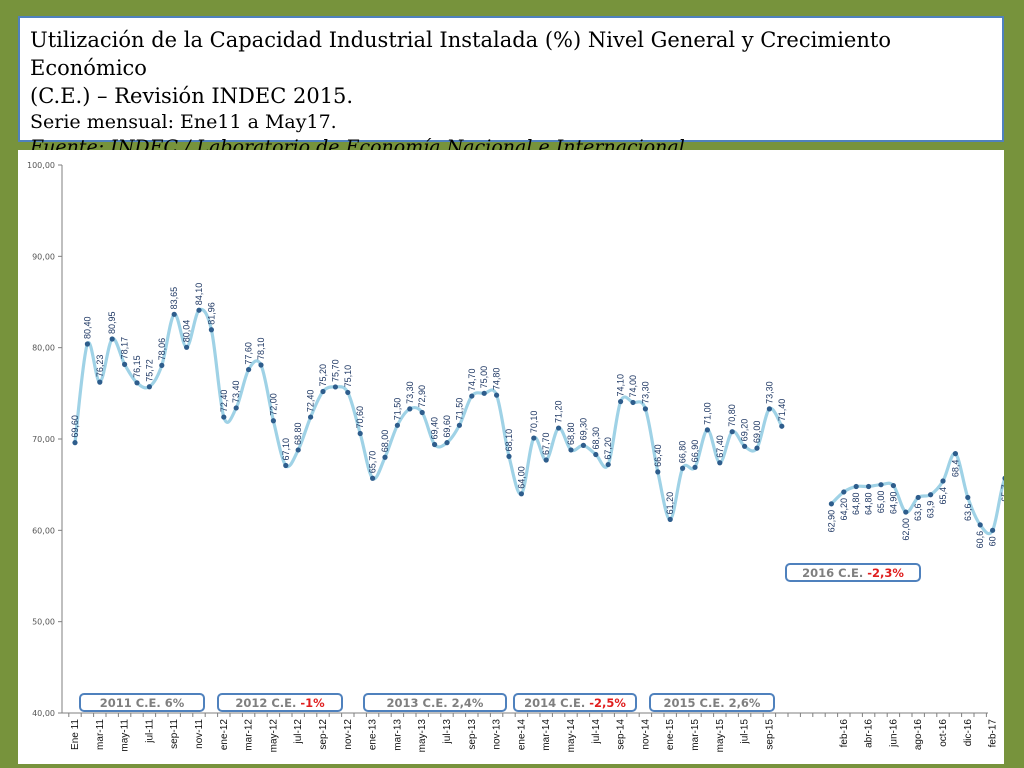  I want to click on growth-annotation-year: 2016 C.E., so click(834, 573).